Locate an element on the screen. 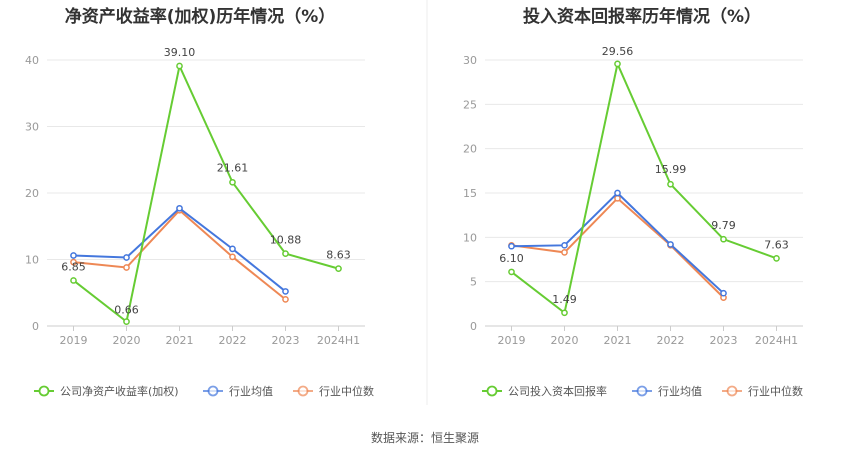 Image resolution: width=850 pixels, height=459 pixels. data-source-text: 数据来源：恒生聚源 is located at coordinates (425, 437).